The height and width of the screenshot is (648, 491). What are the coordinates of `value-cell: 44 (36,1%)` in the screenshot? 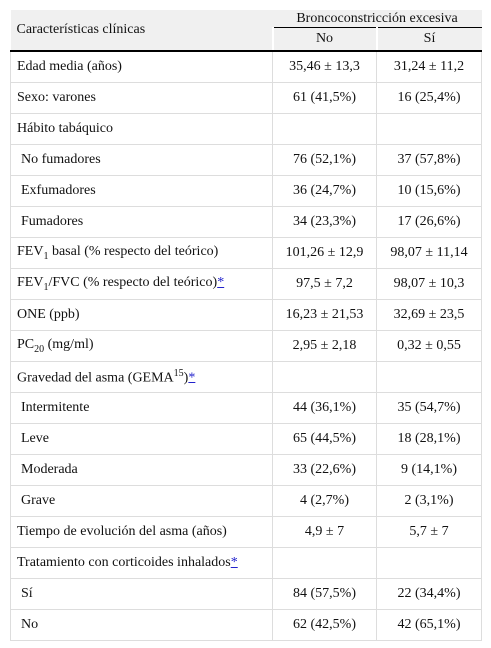 It's located at (324, 408).